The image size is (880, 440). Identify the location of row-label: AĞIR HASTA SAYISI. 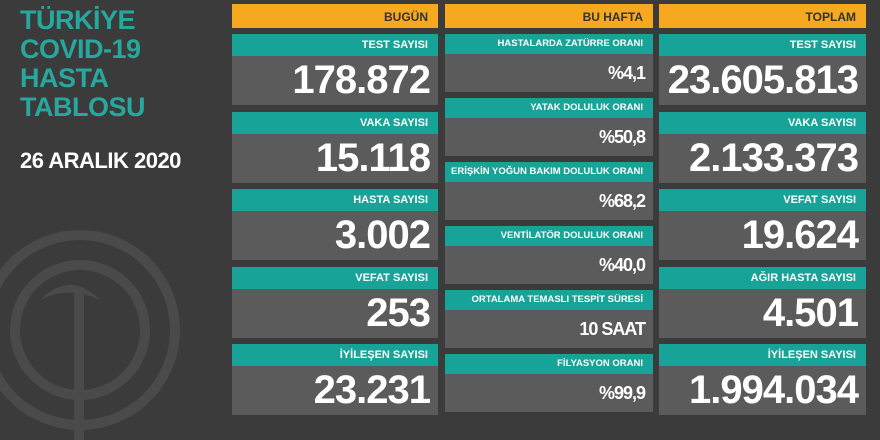
(762, 277).